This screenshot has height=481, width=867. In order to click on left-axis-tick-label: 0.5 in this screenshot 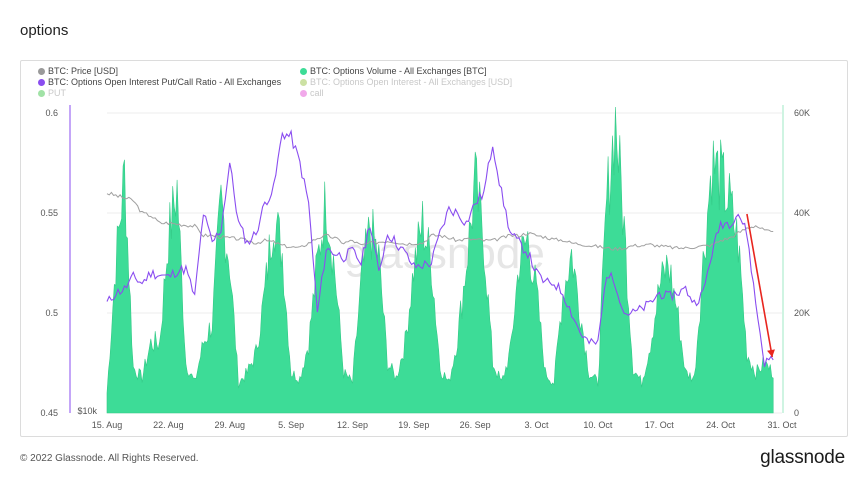, I will do `click(51, 313)`.